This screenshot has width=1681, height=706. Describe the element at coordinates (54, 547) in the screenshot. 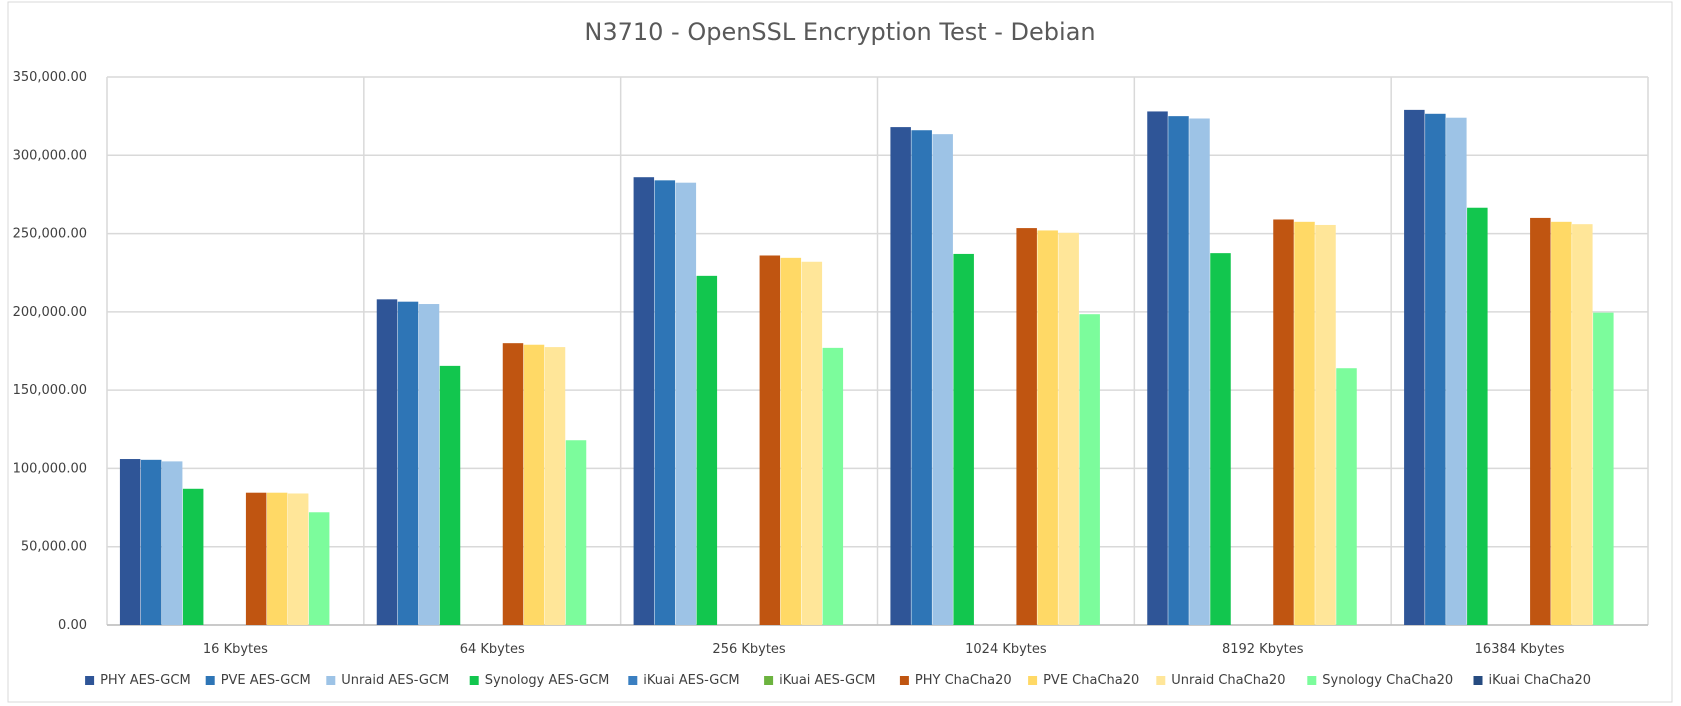

I see `y-tick-label: 50,000.00` at that location.